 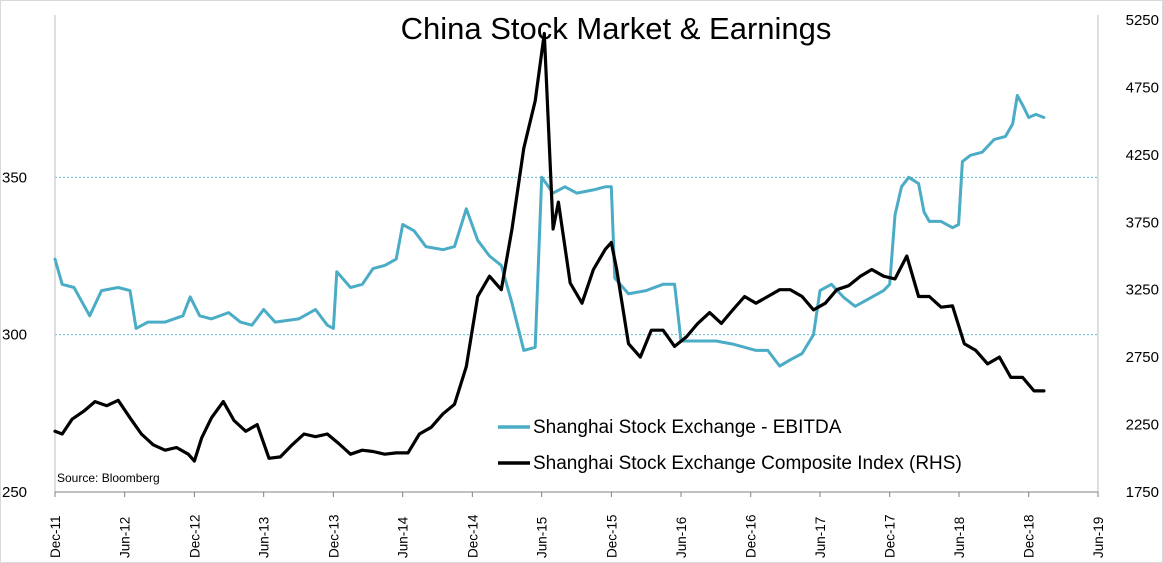 What do you see at coordinates (14, 492) in the screenshot?
I see `y-left-tick-label: 250` at bounding box center [14, 492].